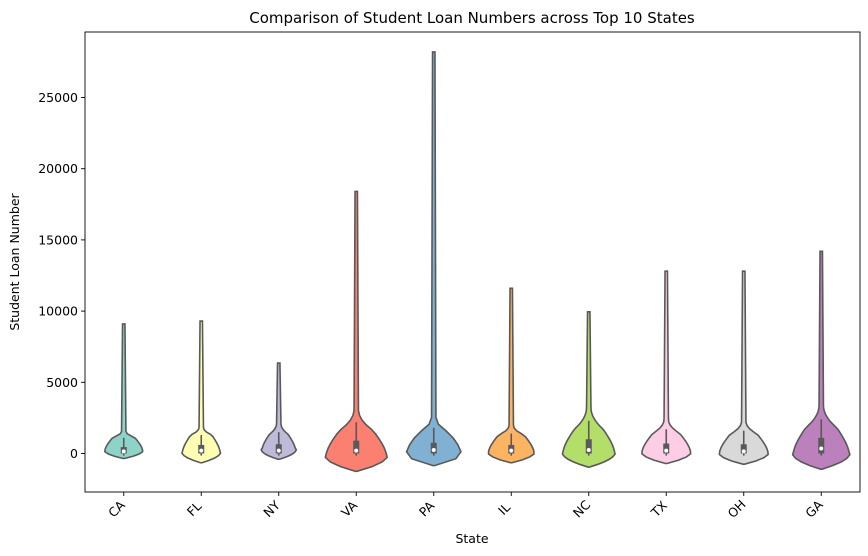 The height and width of the screenshot is (556, 868). What do you see at coordinates (743, 451) in the screenshot?
I see `median-dot-oh` at bounding box center [743, 451].